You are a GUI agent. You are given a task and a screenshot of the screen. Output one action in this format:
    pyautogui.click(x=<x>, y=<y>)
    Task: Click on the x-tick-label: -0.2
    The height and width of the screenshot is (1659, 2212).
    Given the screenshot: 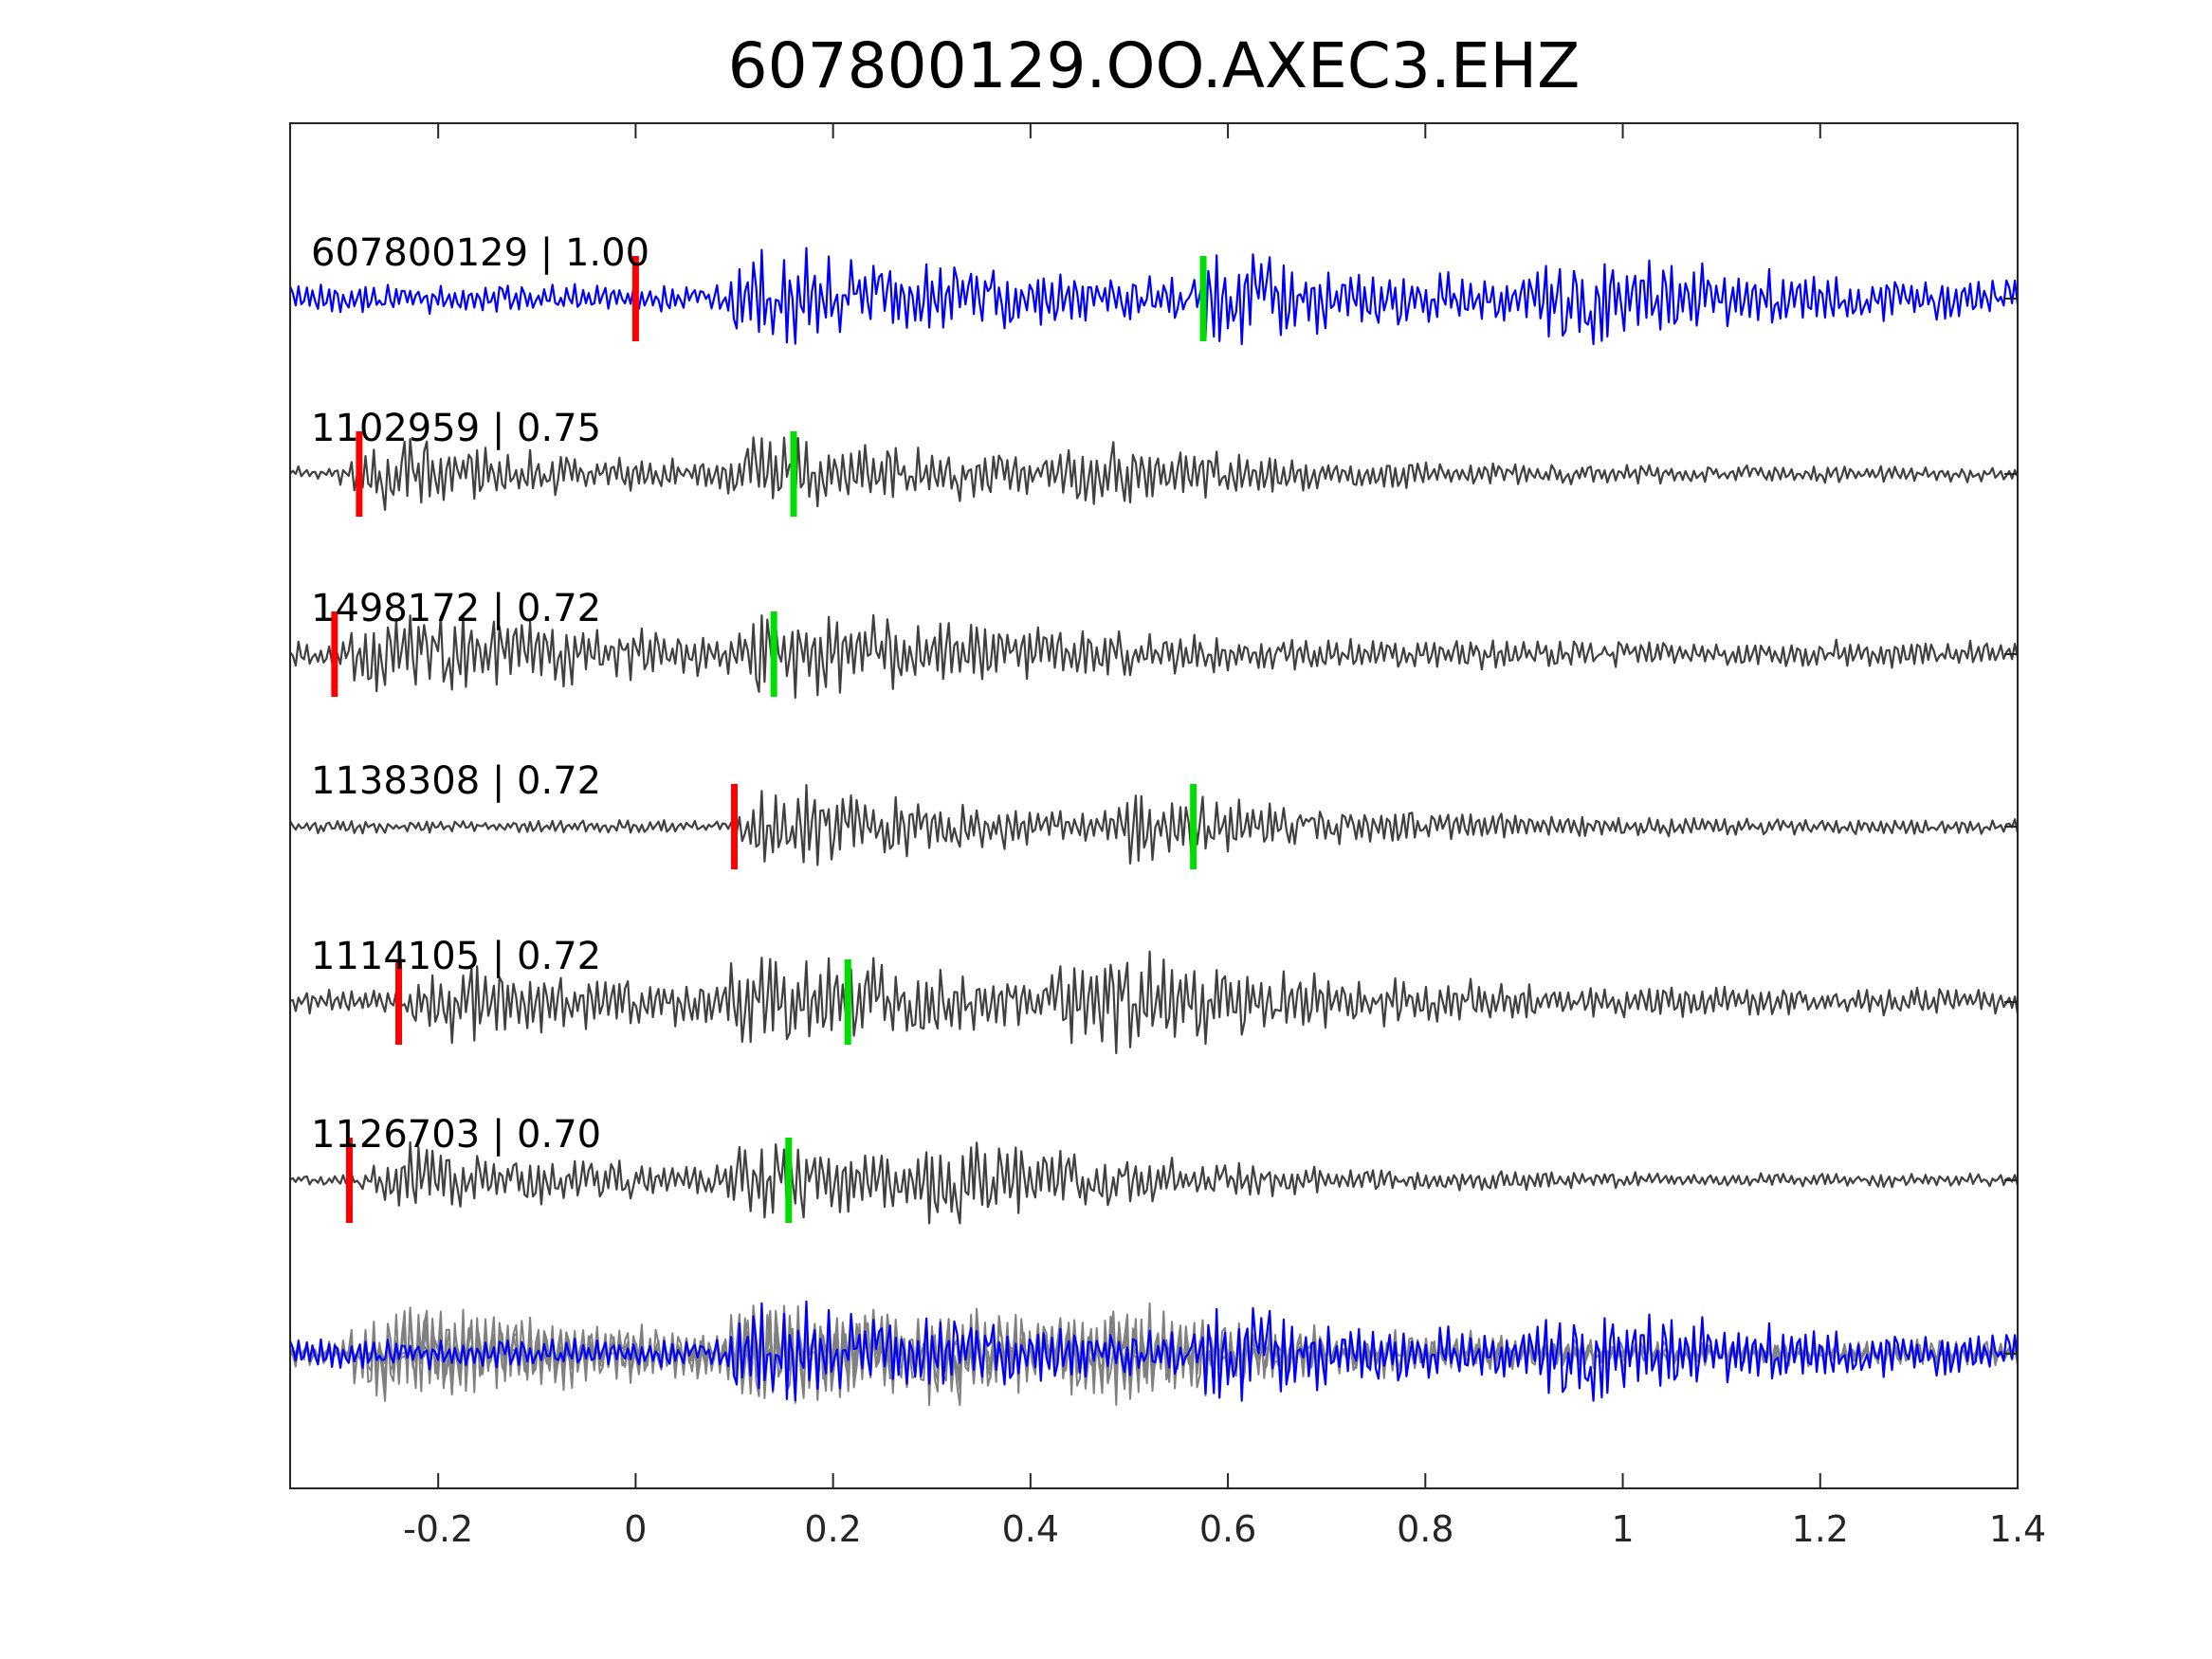 What is the action you would take?
    pyautogui.click(x=438, y=1529)
    